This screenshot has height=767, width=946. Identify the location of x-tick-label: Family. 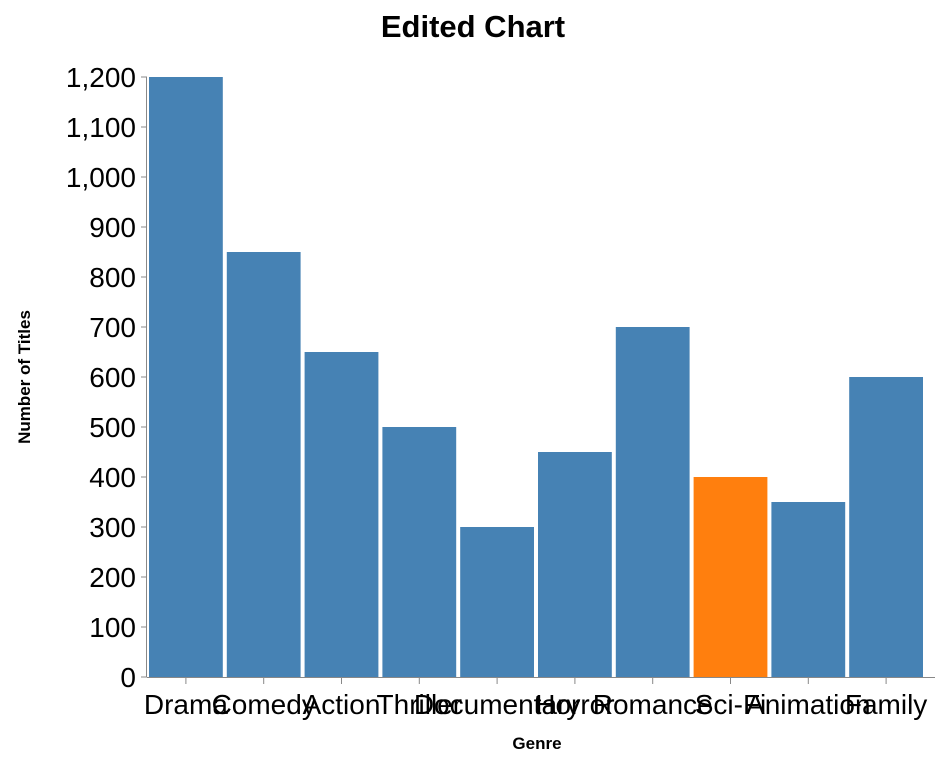
(886, 704).